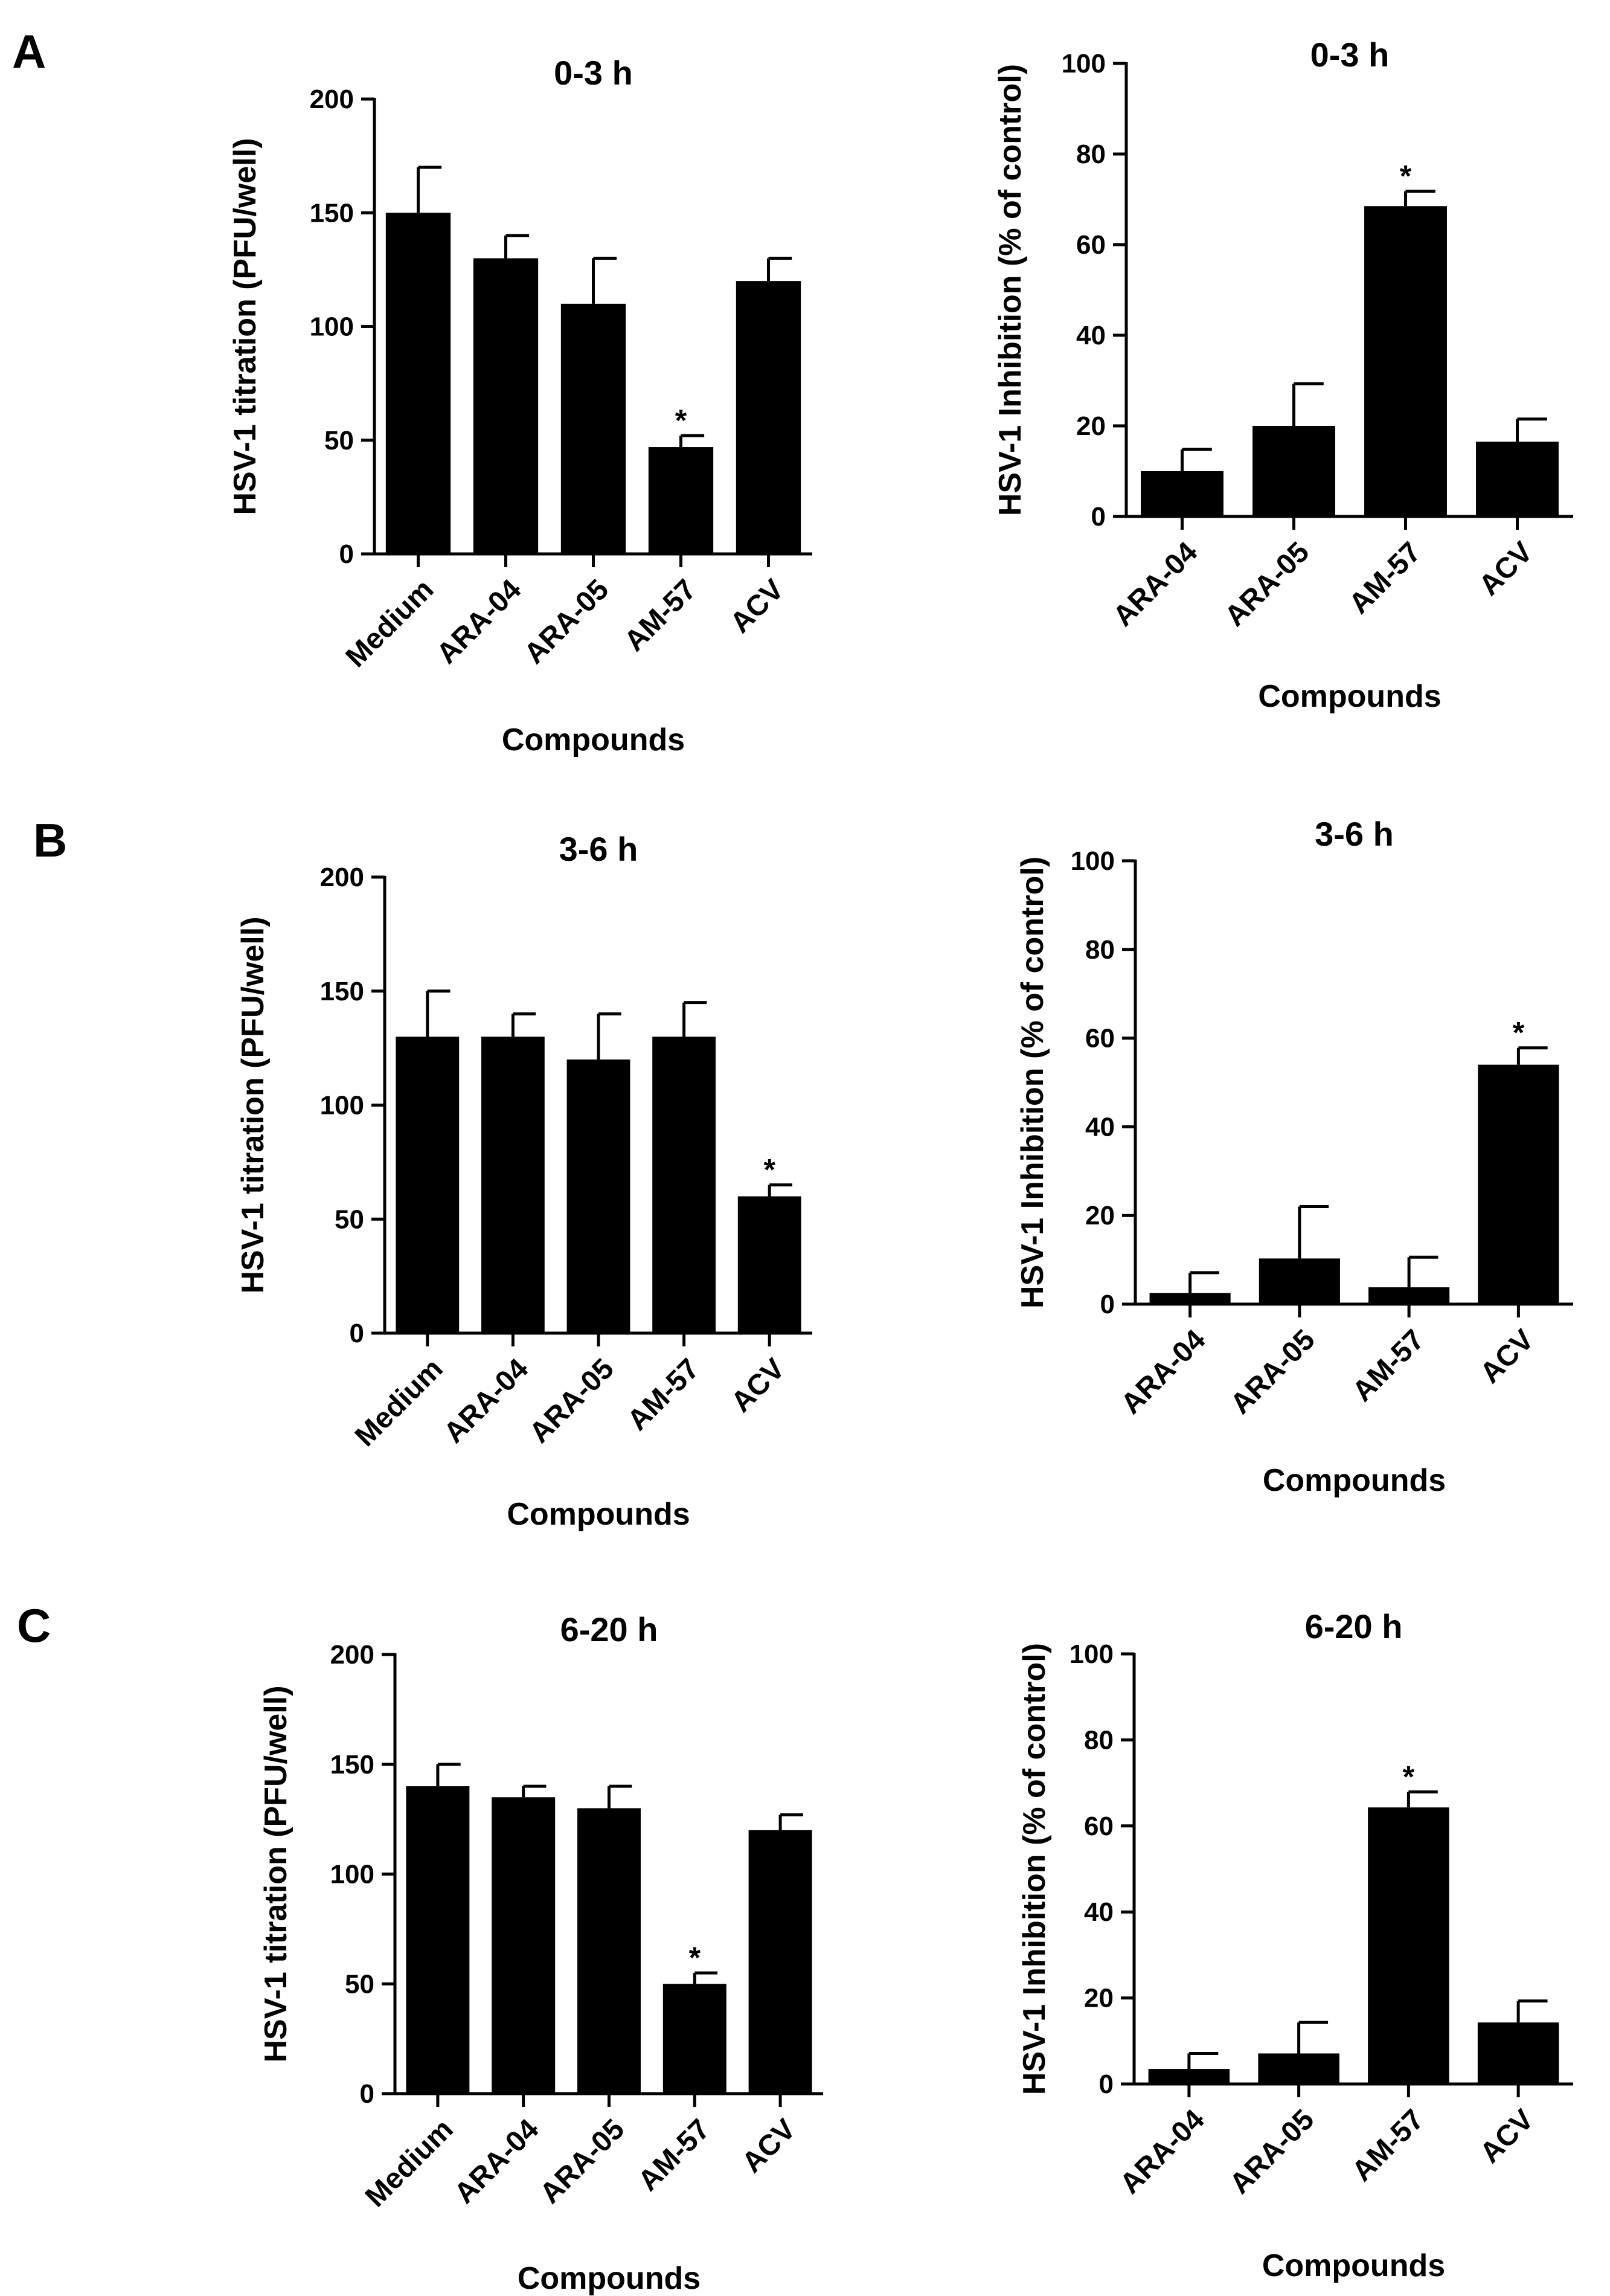 This screenshot has height=2296, width=1610. What do you see at coordinates (50, 840) in the screenshot?
I see `panel-letter-b: B` at bounding box center [50, 840].